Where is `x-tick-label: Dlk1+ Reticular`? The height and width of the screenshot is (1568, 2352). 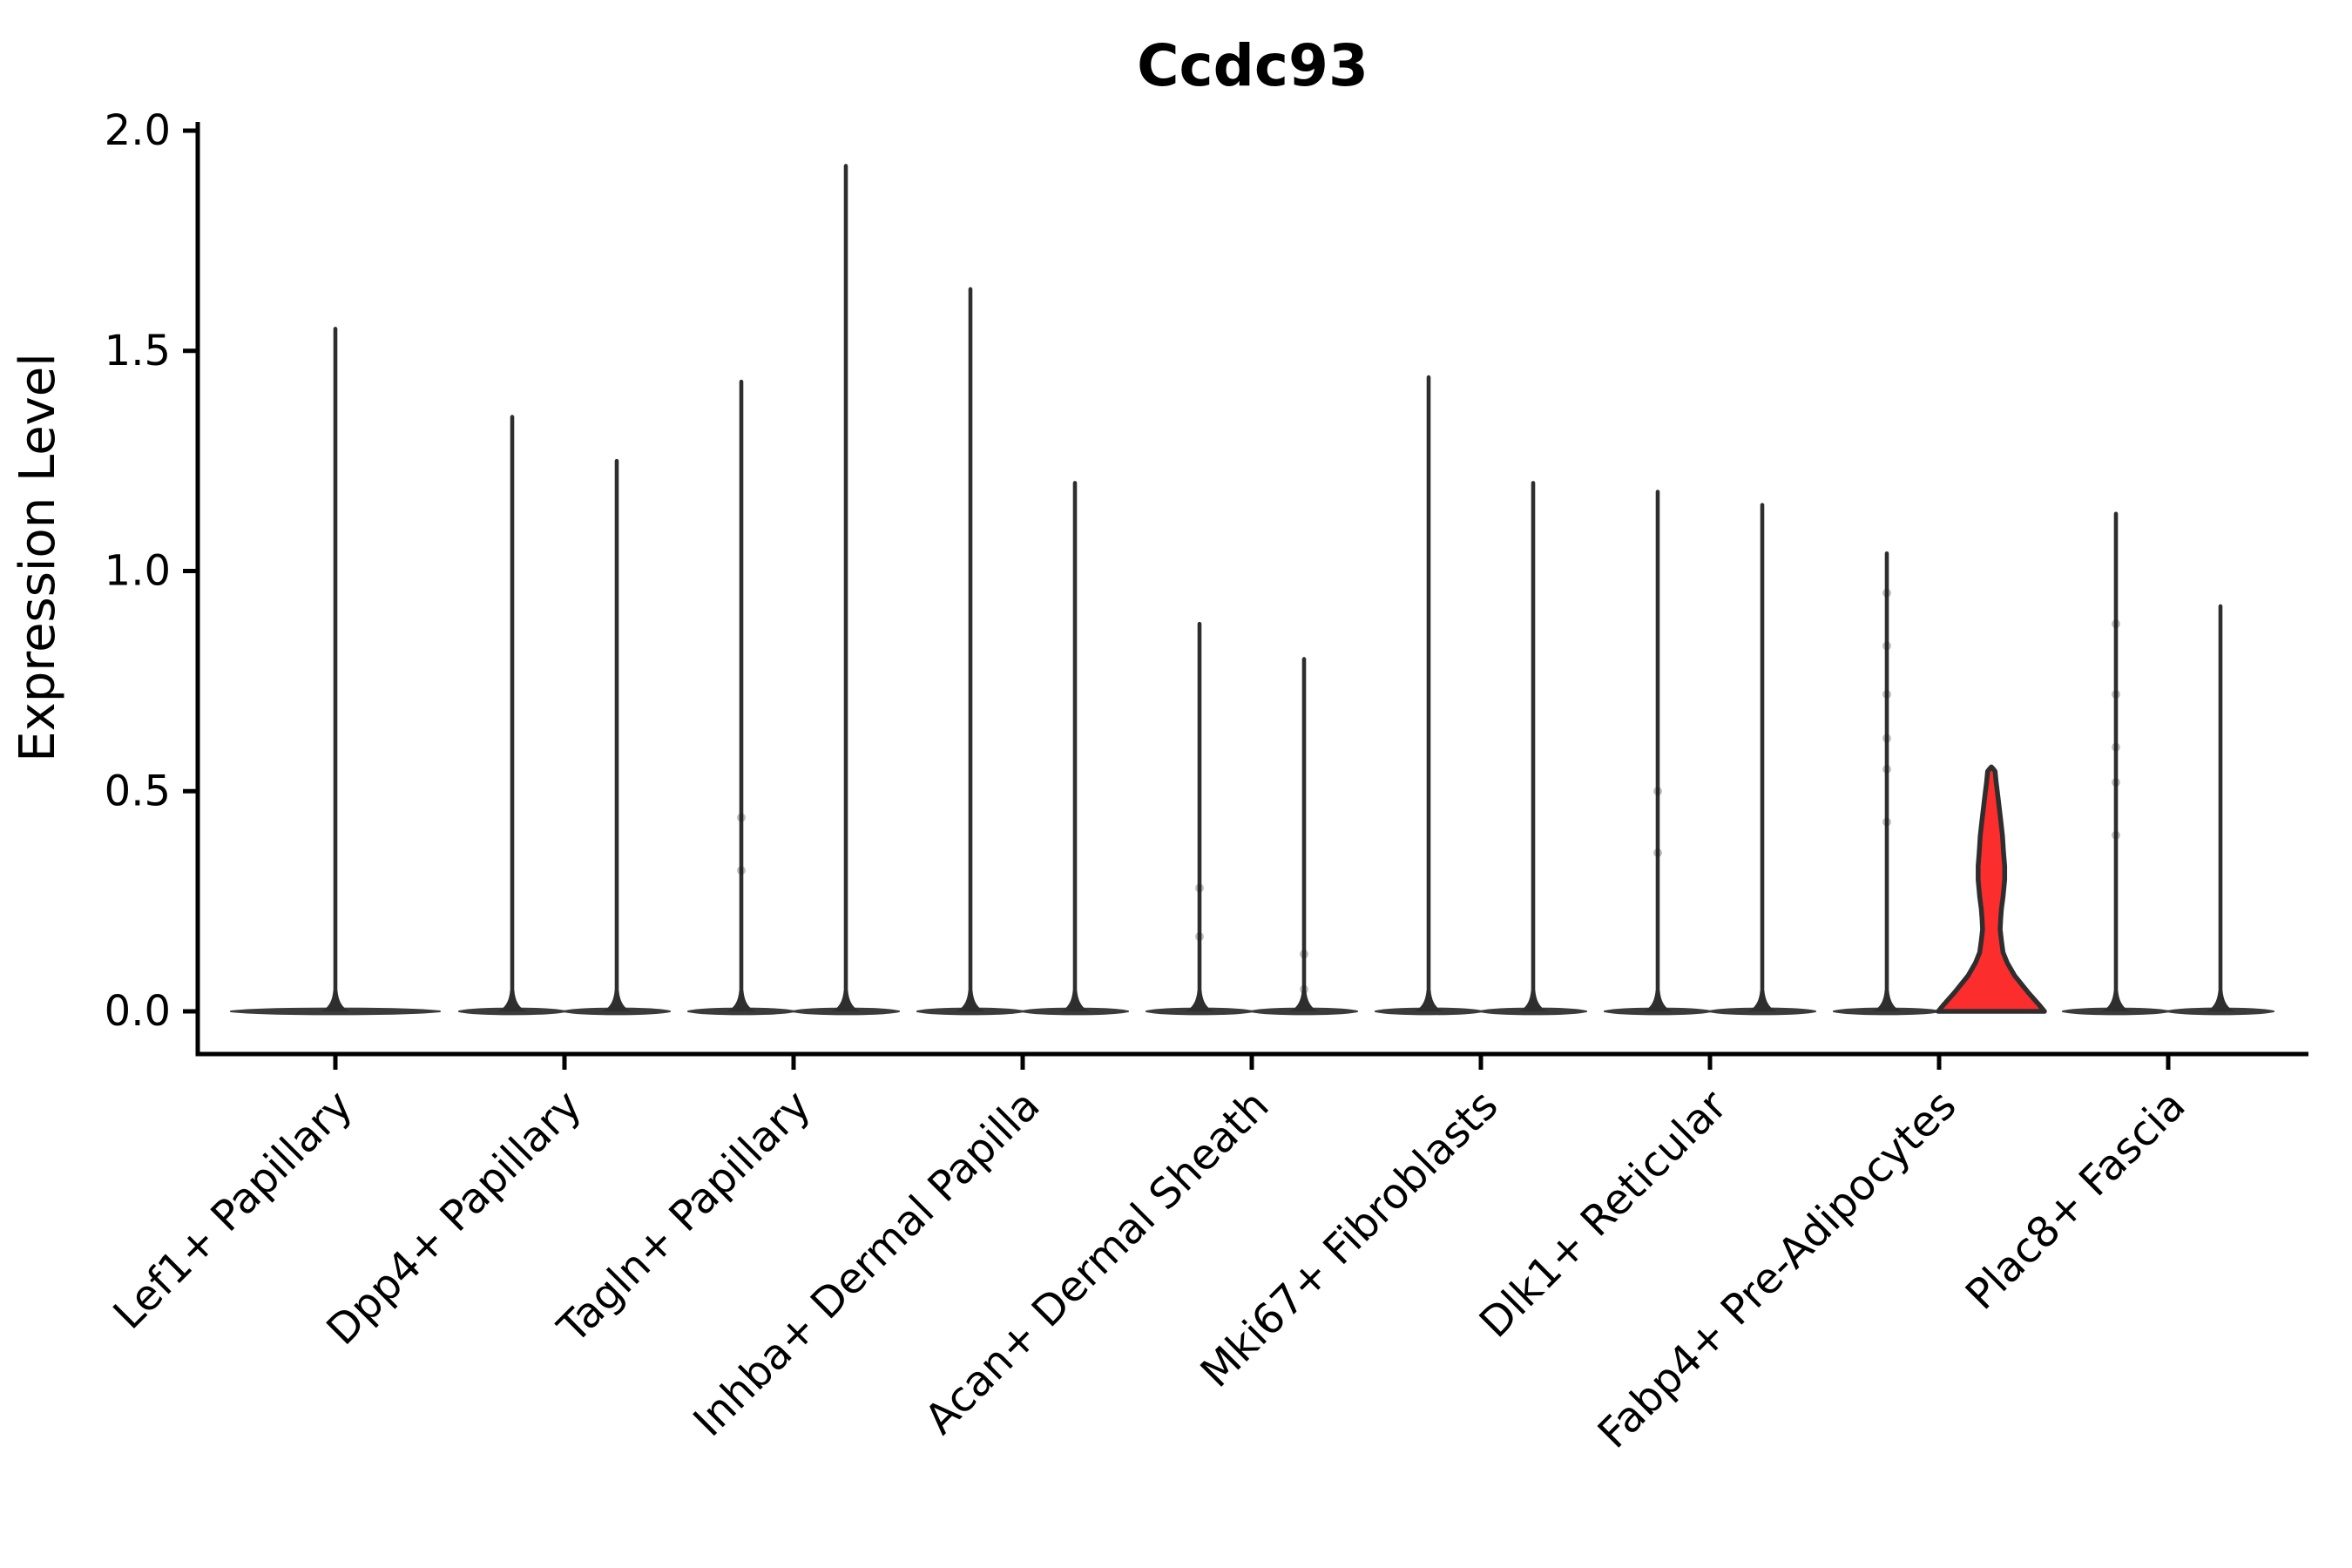 x-tick-label: Dlk1+ Reticular is located at coordinates (1604, 1214).